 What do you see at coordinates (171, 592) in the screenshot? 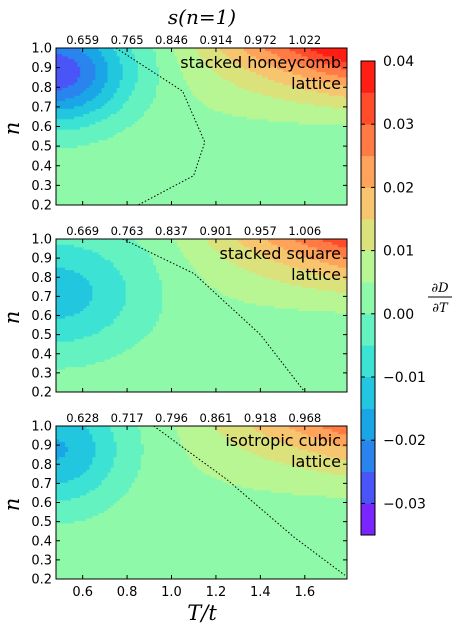
I see `x-tick-label: 1.0` at bounding box center [171, 592].